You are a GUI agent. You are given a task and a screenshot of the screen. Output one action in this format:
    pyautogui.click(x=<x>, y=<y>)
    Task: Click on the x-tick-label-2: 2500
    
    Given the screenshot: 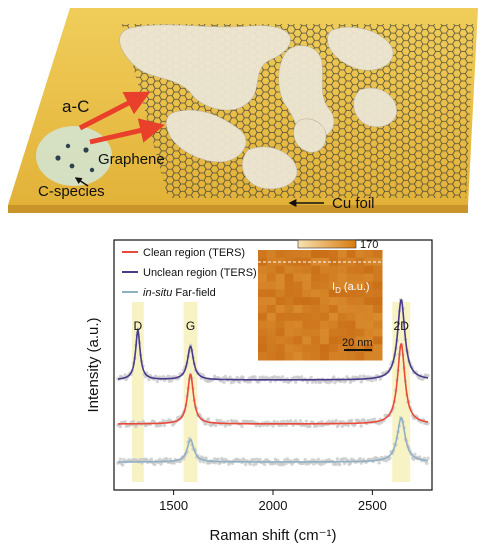 What is the action you would take?
    pyautogui.click(x=372, y=505)
    